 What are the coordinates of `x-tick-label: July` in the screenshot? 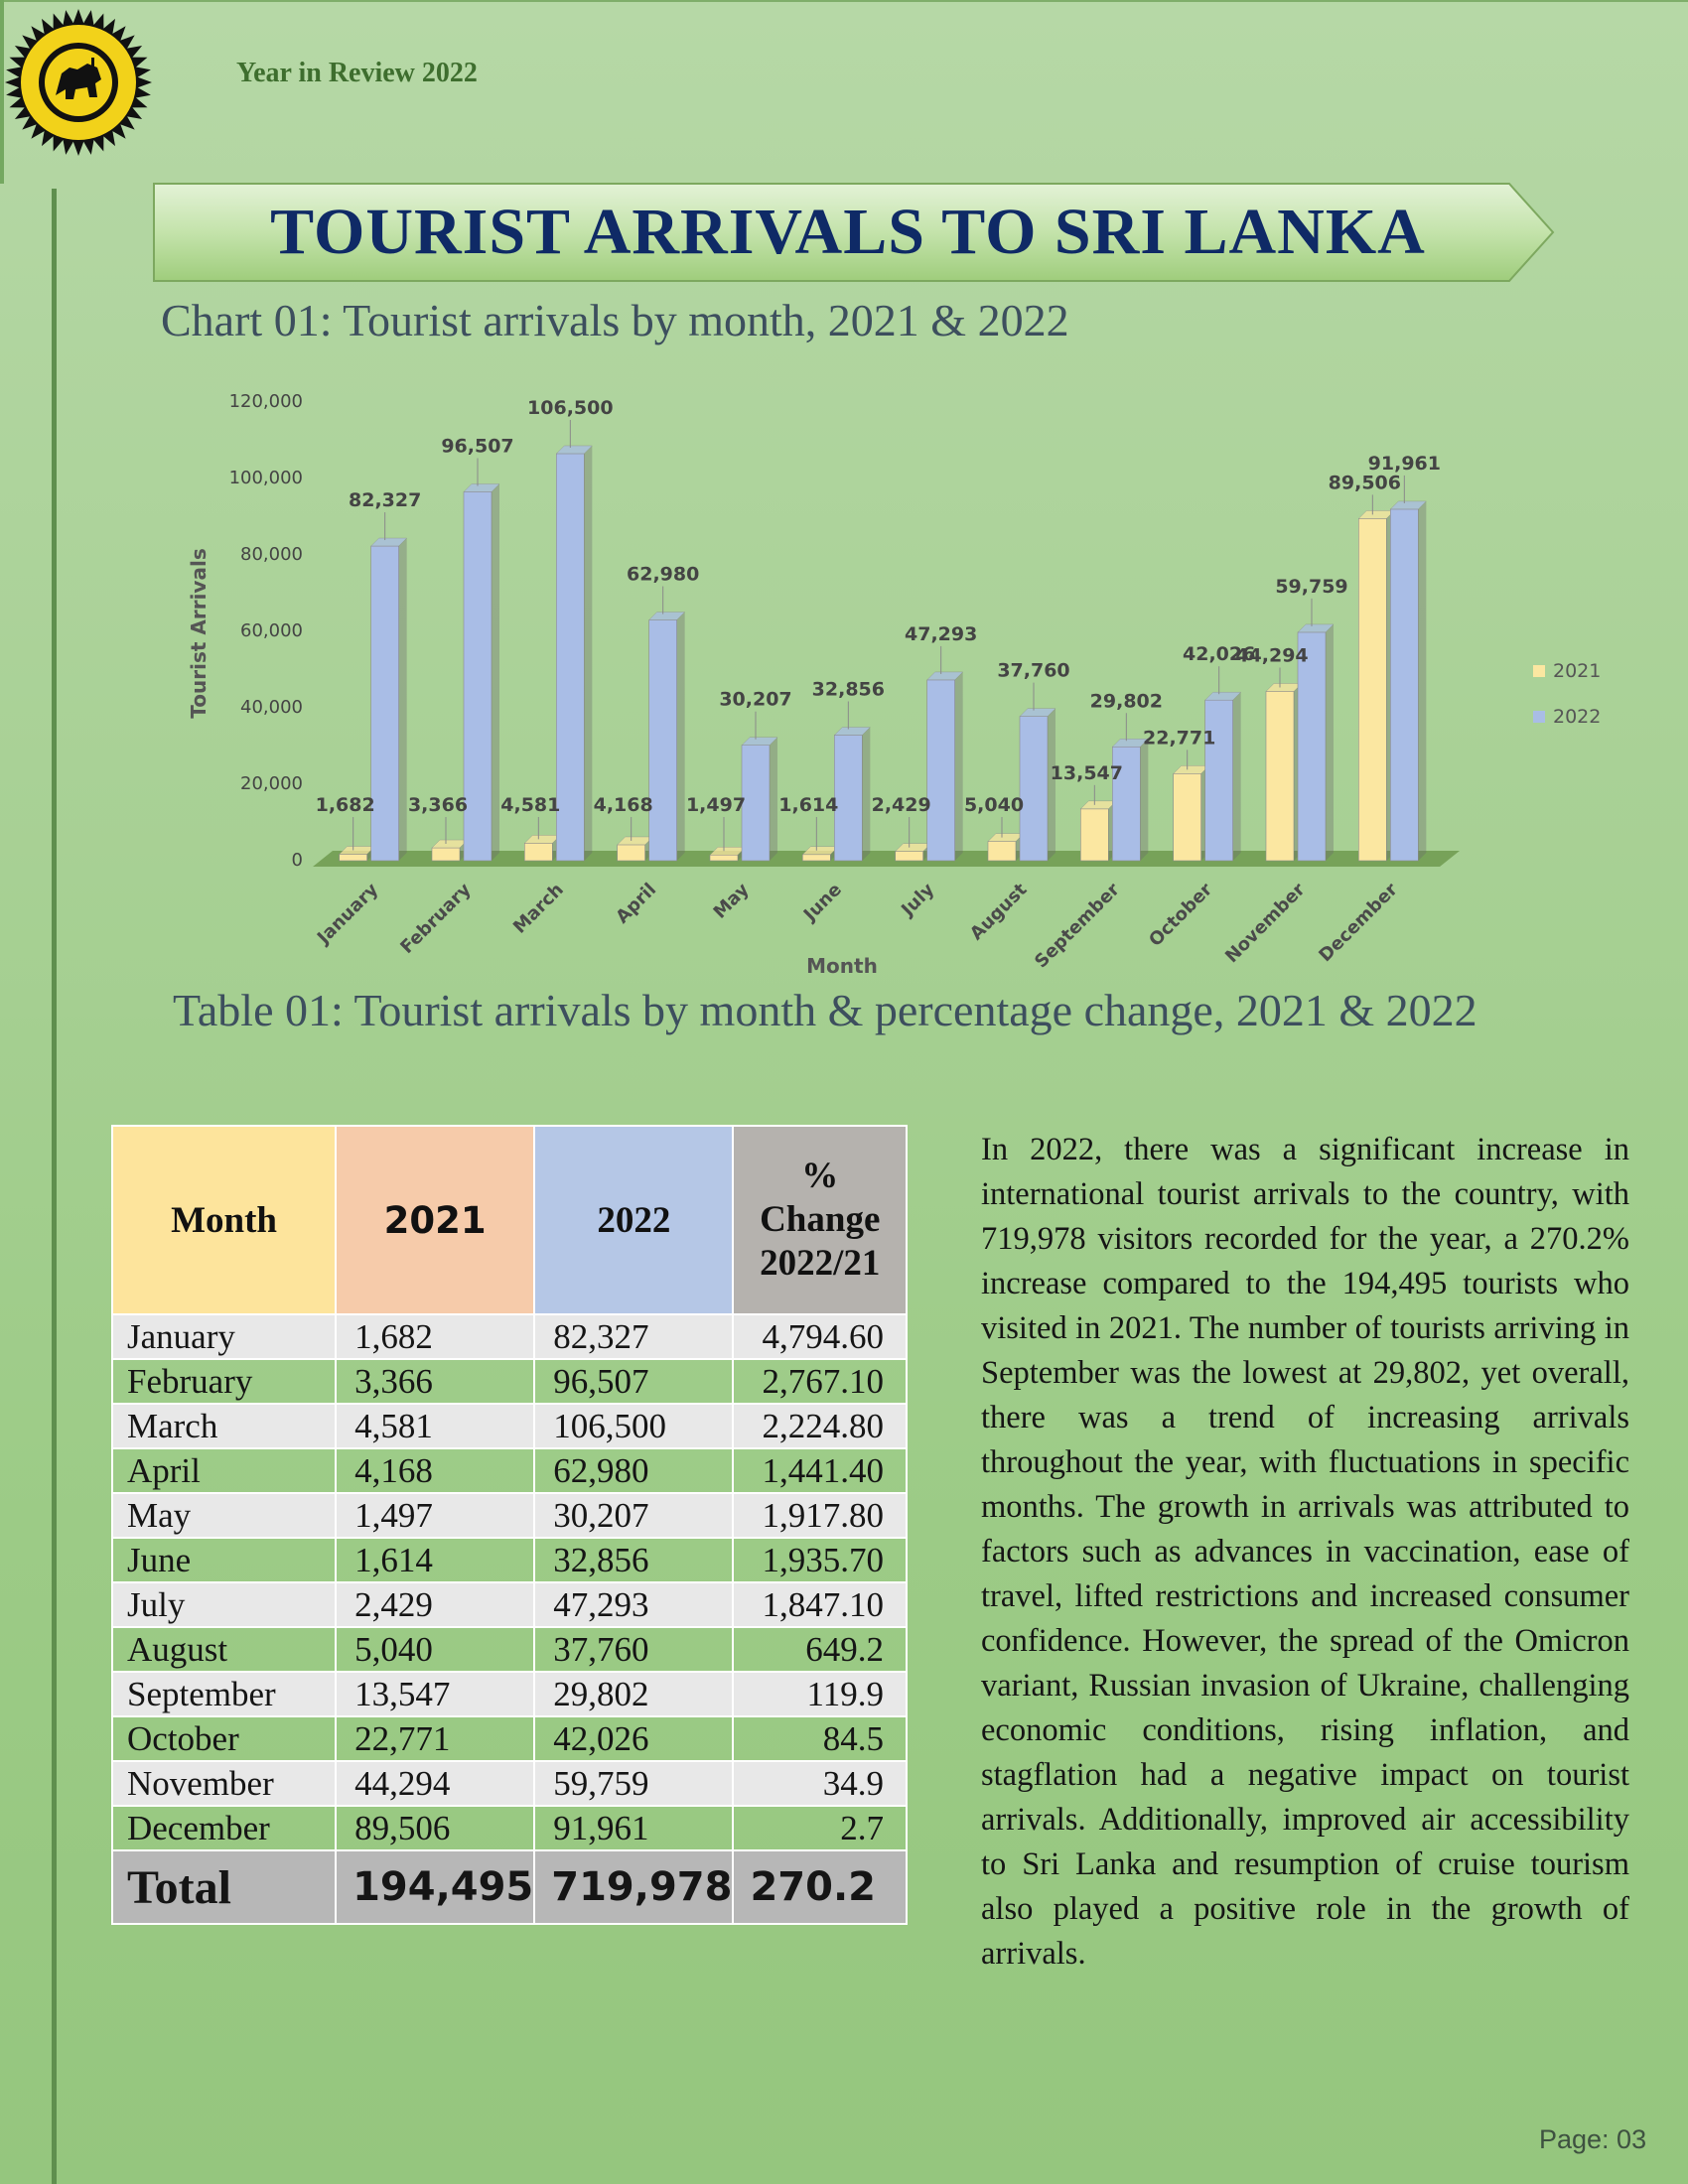 It's located at (917, 901).